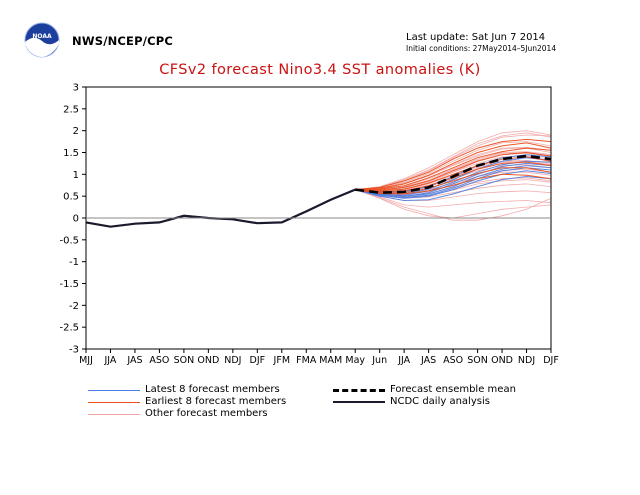 The width and height of the screenshot is (640, 495). Describe the element at coordinates (212, 389) in the screenshot. I see `legend-label-latest: Latest 8 forecast members` at that location.